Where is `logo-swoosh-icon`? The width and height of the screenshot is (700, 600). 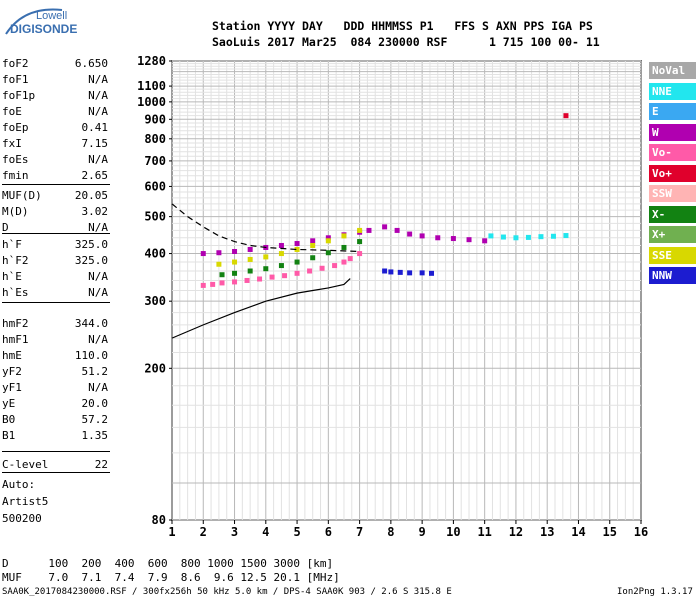 logo-swoosh-icon is located at coordinates (34, 21).